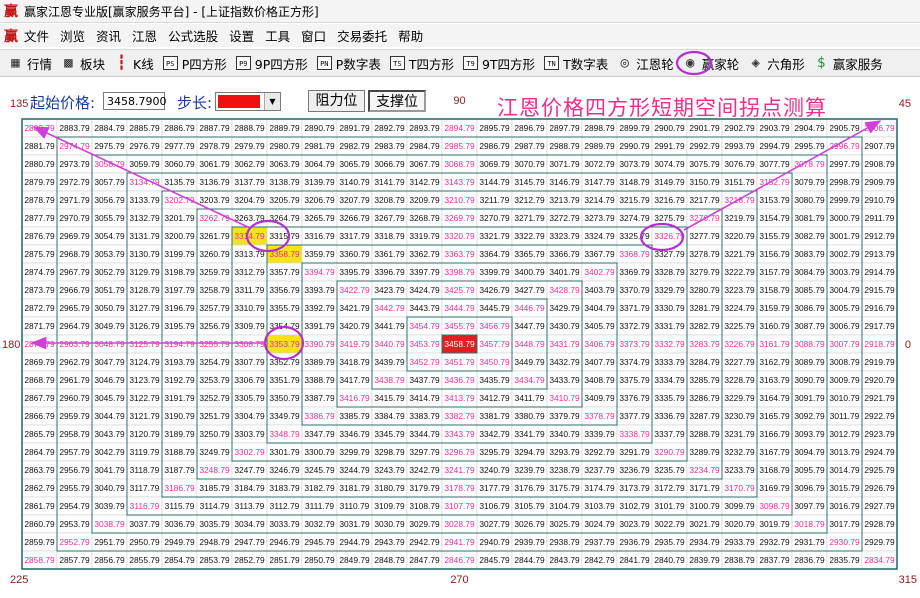 The height and width of the screenshot is (598, 920). Describe the element at coordinates (421, 63) in the screenshot. I see `toolbar-button: TS T四方形` at that location.